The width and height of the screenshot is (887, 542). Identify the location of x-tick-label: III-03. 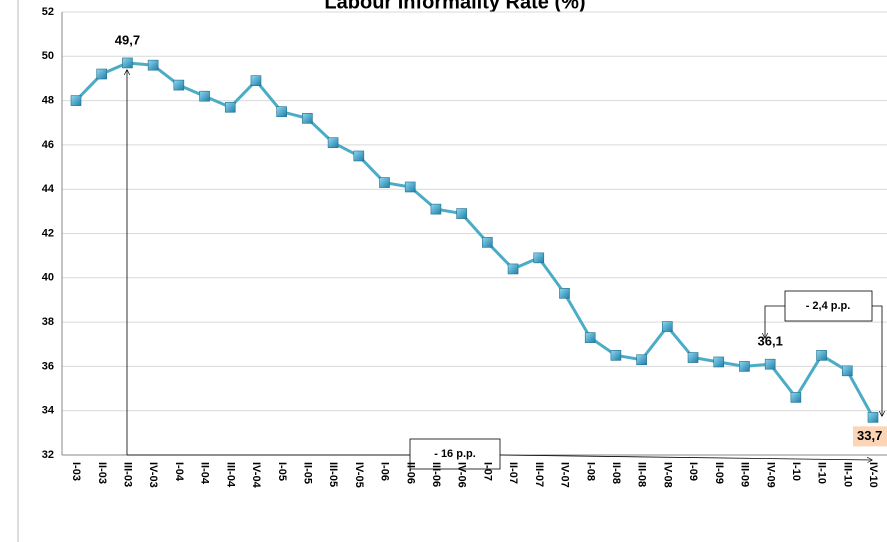
(128, 474).